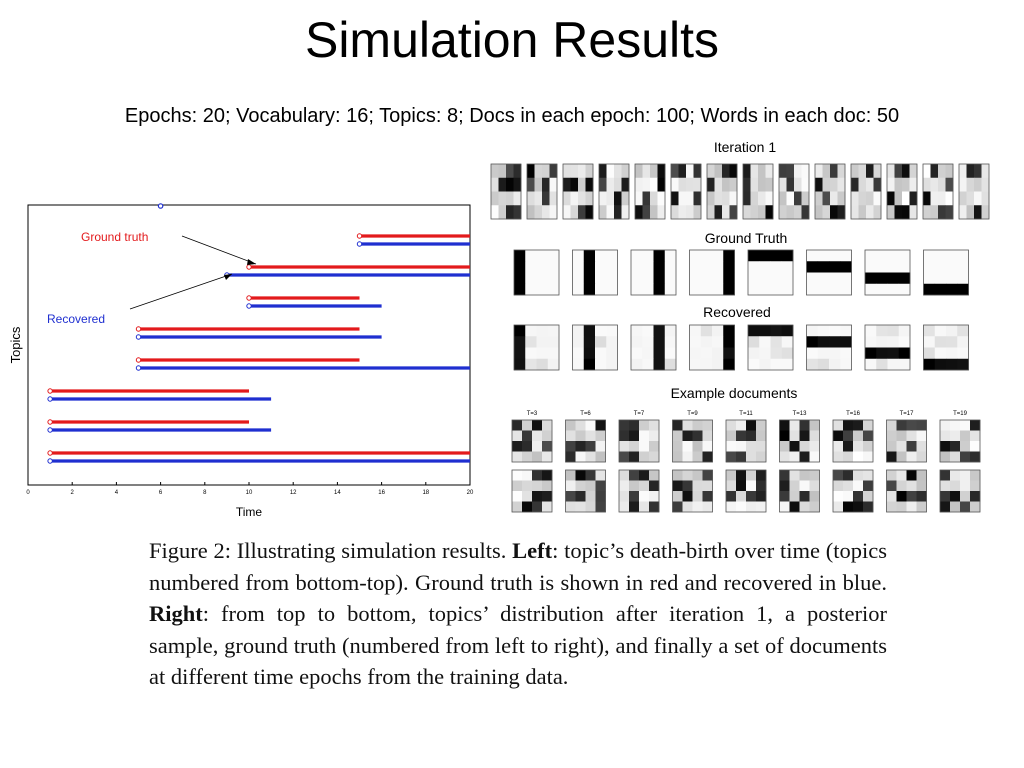 The image size is (1024, 768). Describe the element at coordinates (853, 414) in the screenshot. I see `doc-time-label: T=16` at that location.